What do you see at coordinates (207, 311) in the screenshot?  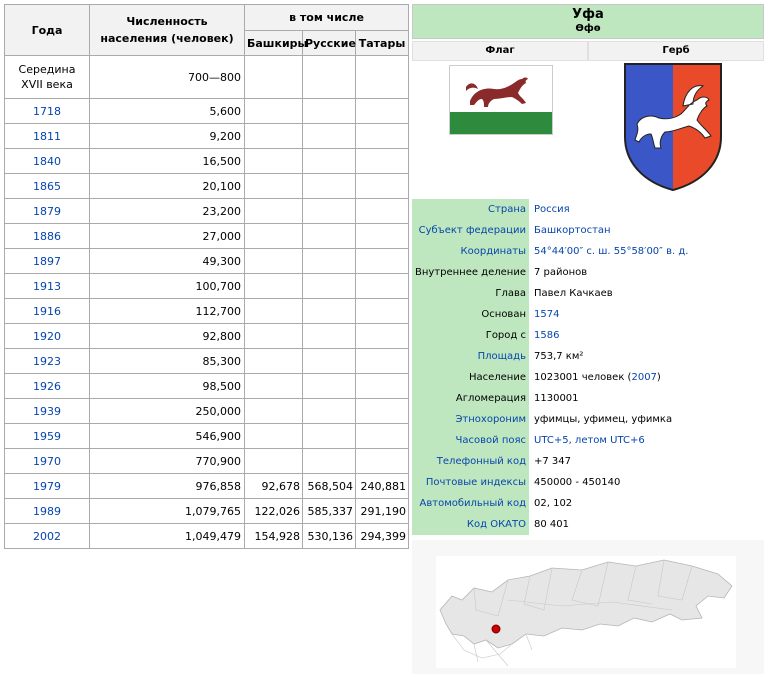 I see `table-row: 1916 112,700` at bounding box center [207, 311].